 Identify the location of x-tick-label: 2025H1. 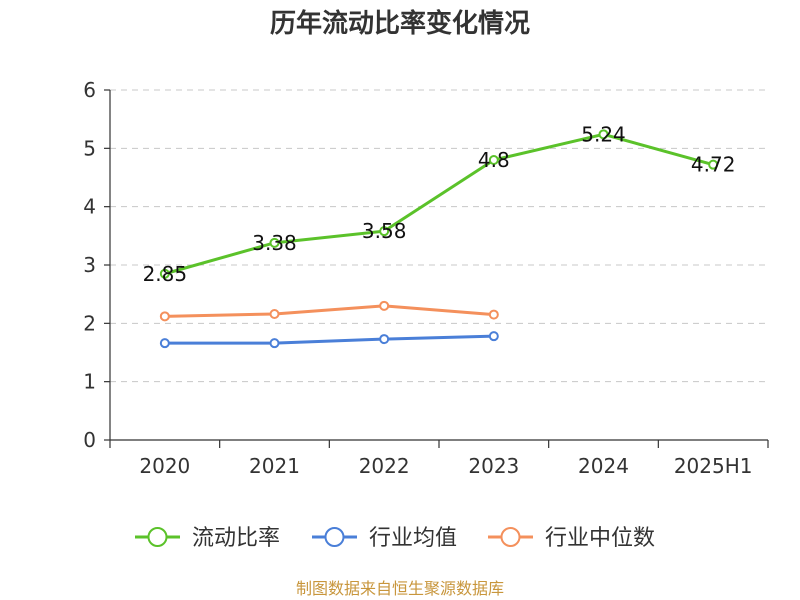
(713, 466).